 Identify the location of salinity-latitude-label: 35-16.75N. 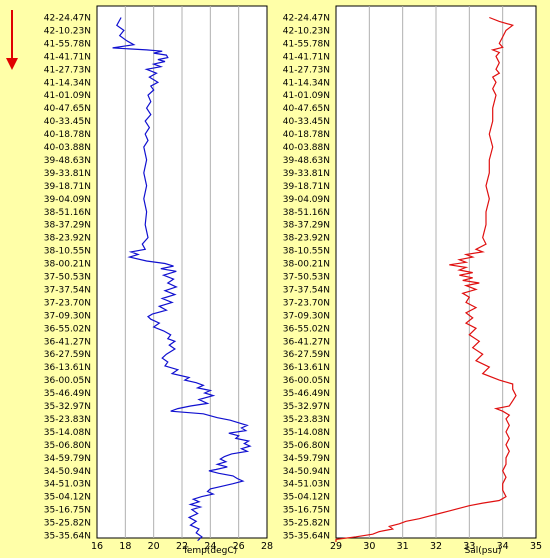
(306, 511).